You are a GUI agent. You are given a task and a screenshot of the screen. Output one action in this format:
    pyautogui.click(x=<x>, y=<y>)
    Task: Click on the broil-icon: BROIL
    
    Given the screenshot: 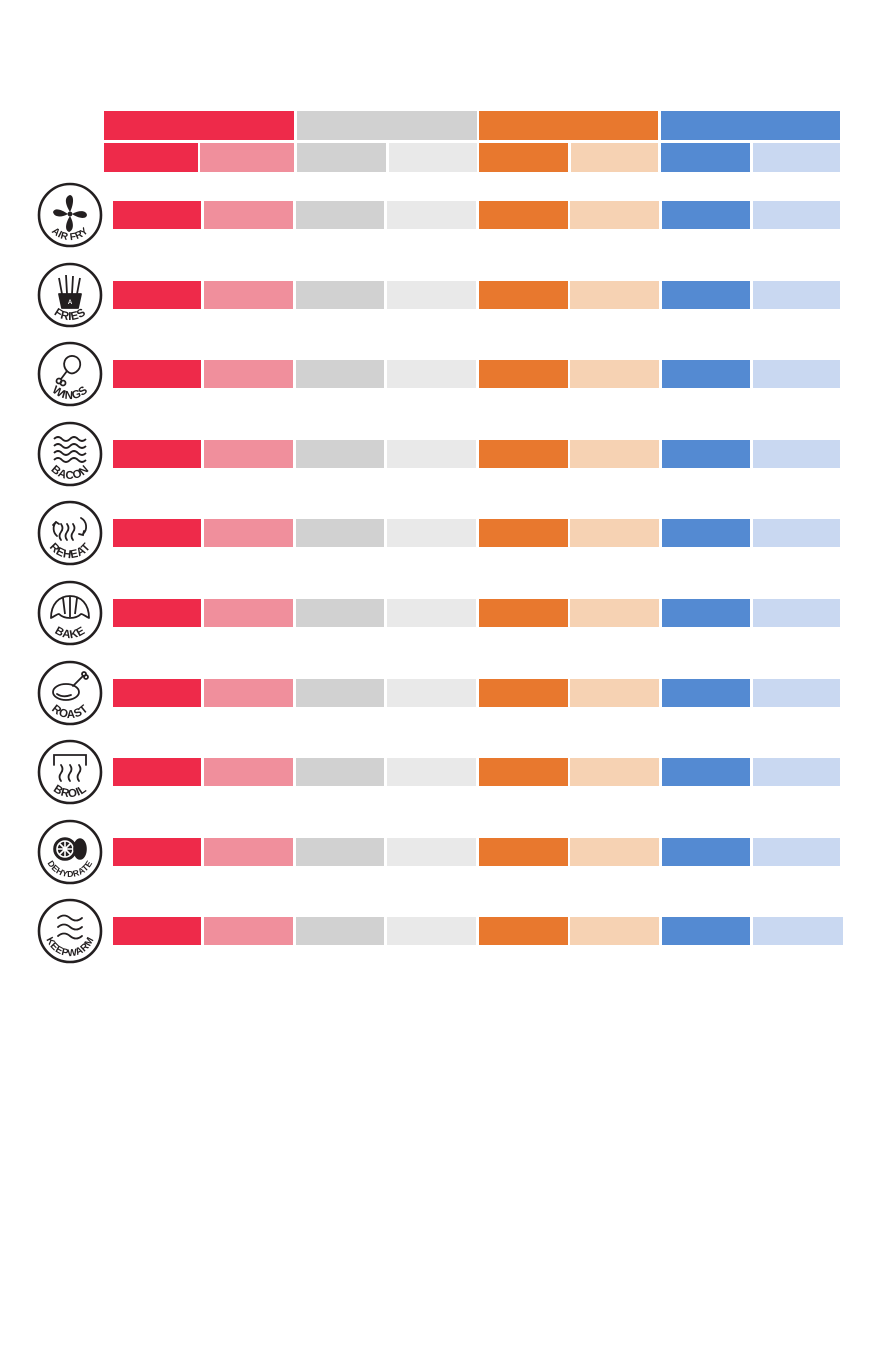 What is the action you would take?
    pyautogui.click(x=70, y=772)
    